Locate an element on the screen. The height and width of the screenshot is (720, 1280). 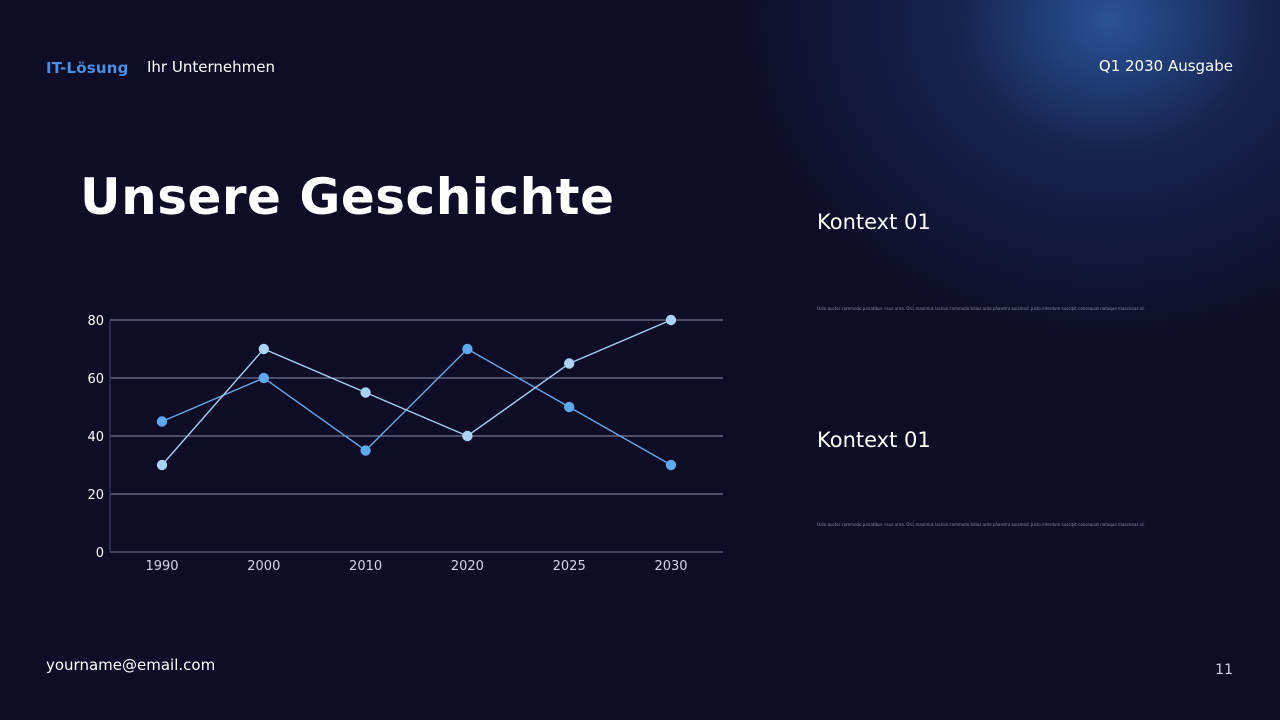
x-tick-label: 1990 is located at coordinates (161, 566).